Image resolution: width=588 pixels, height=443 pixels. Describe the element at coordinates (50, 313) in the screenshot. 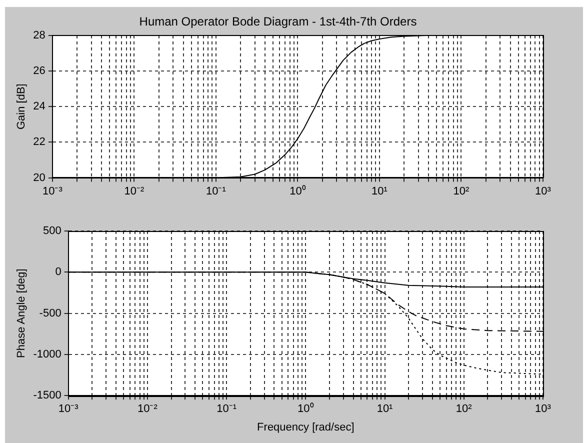

I see `y-tick-label: -500` at that location.